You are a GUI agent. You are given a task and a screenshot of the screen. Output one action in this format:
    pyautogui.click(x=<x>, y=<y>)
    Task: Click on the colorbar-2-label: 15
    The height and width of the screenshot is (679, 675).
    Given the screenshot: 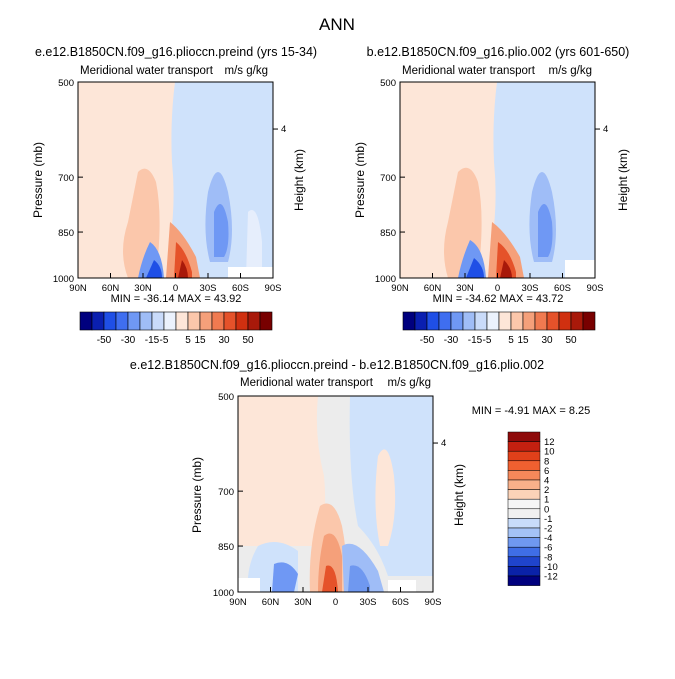 What is the action you would take?
    pyautogui.click(x=523, y=340)
    